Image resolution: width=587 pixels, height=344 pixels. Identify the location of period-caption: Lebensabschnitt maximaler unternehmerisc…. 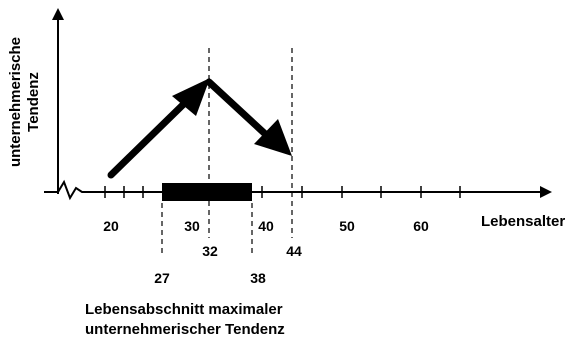
(250, 320).